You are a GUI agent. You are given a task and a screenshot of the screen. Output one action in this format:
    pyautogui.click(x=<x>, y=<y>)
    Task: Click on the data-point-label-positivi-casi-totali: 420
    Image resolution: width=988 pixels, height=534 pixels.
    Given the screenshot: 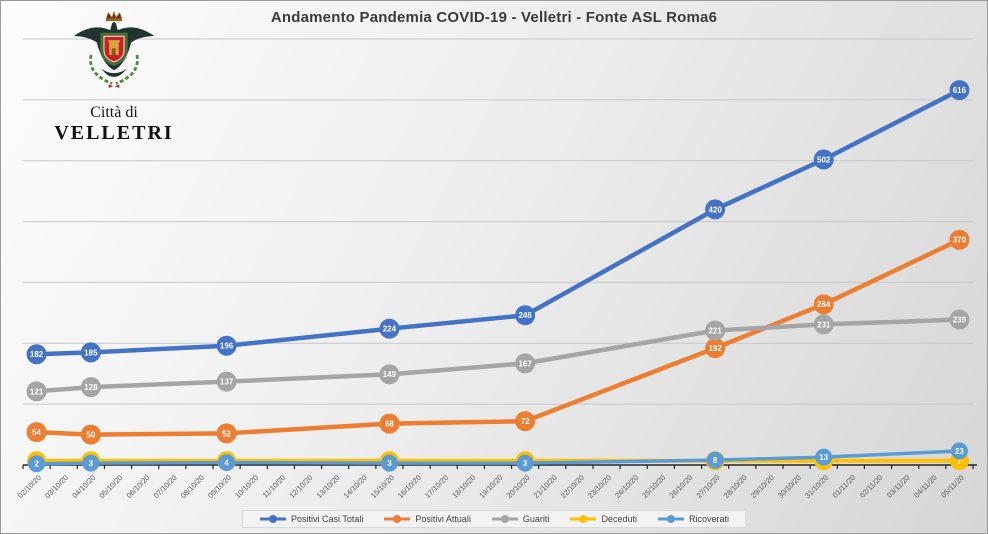 What is the action you would take?
    pyautogui.click(x=715, y=209)
    